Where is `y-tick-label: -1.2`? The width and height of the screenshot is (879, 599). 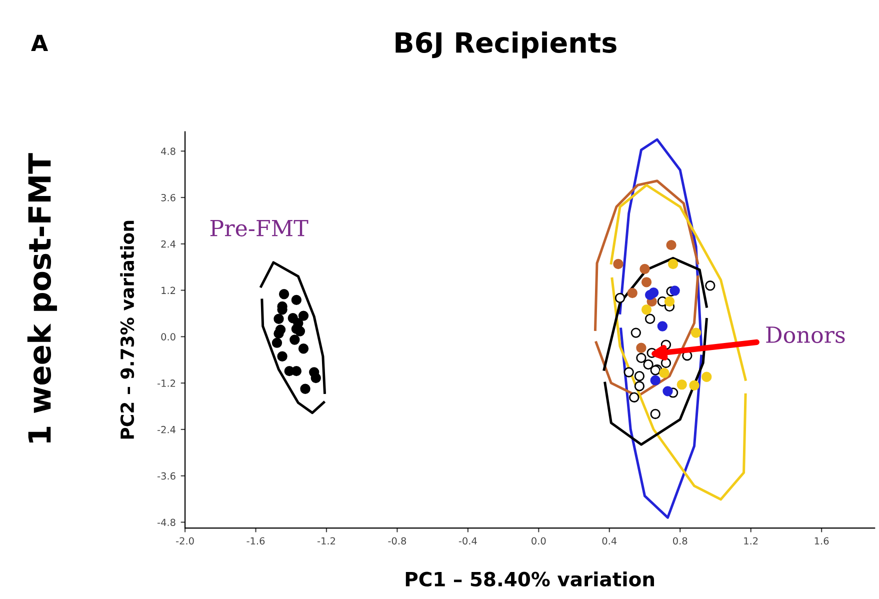 y-tick-label: -1.2 is located at coordinates (167, 383).